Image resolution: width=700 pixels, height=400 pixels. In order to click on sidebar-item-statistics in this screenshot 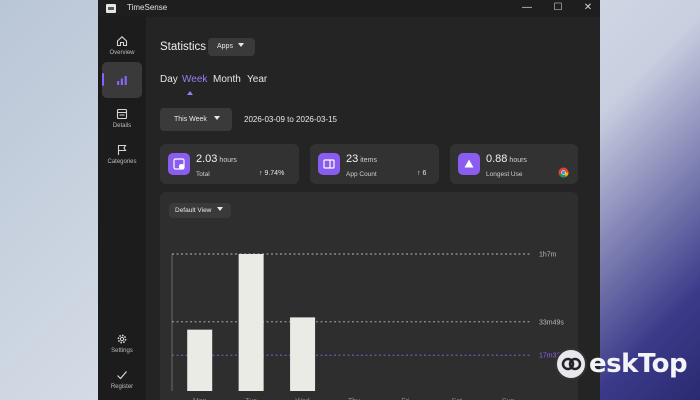, I will do `click(122, 80)`.